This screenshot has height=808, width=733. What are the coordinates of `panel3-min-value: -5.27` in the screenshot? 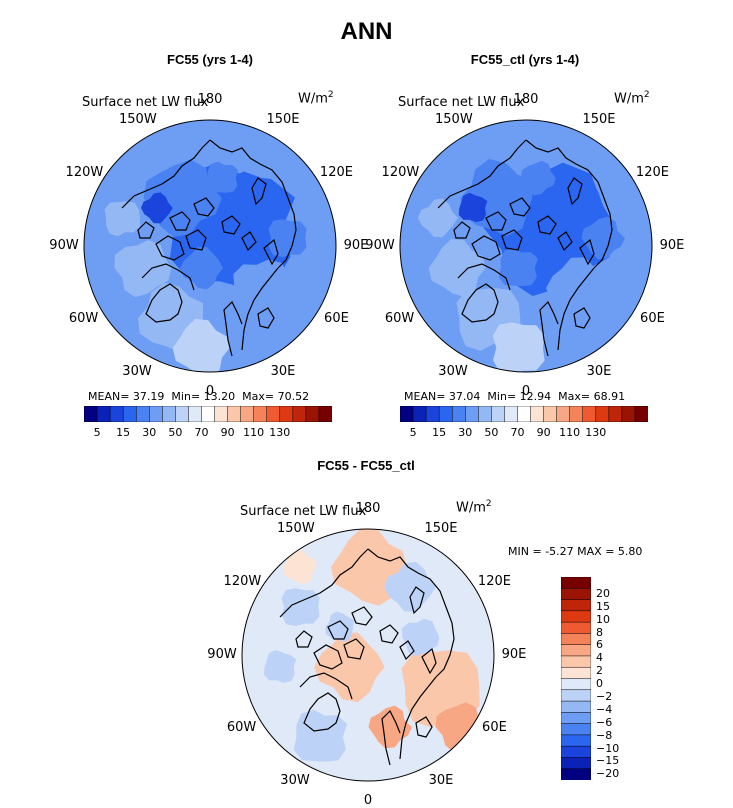 It's located at (559, 551).